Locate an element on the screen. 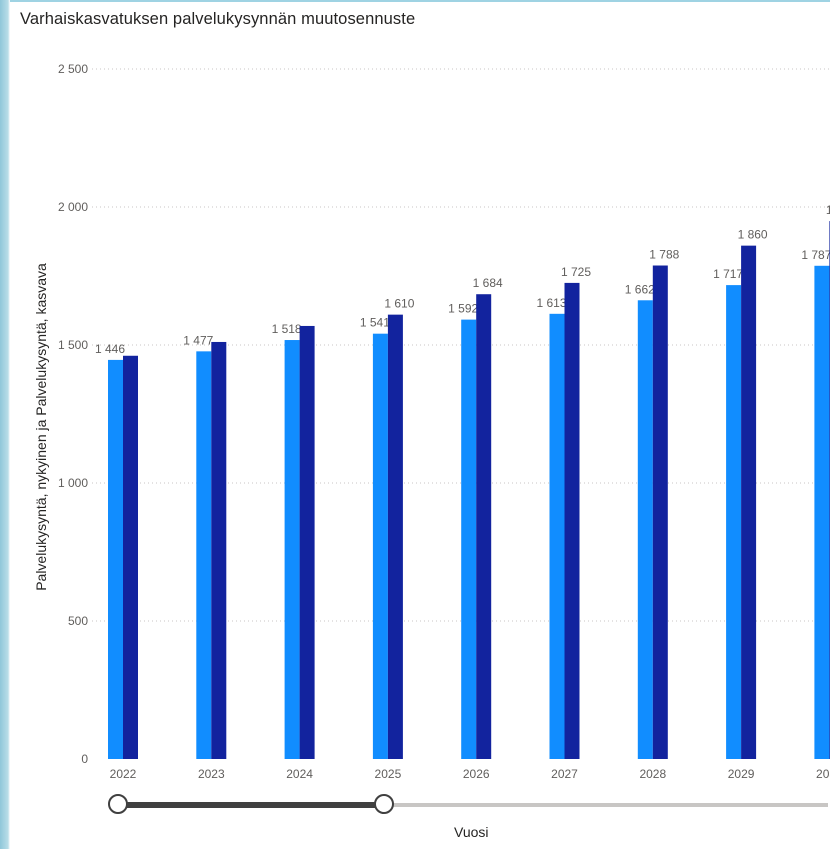 This screenshot has height=849, width=830. x-tick-label: 2026 is located at coordinates (476, 774).